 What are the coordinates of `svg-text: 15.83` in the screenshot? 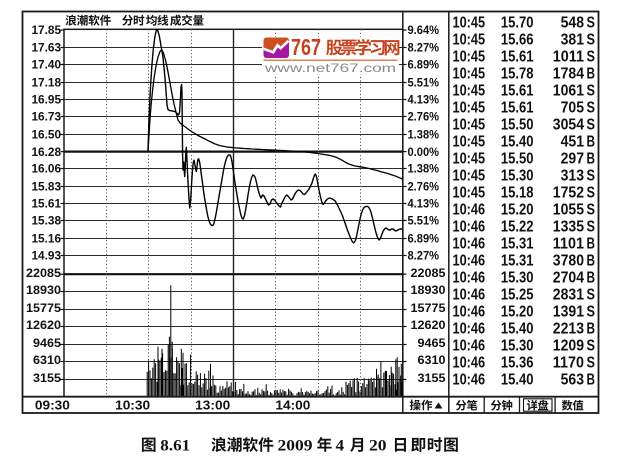 It's located at (47, 187).